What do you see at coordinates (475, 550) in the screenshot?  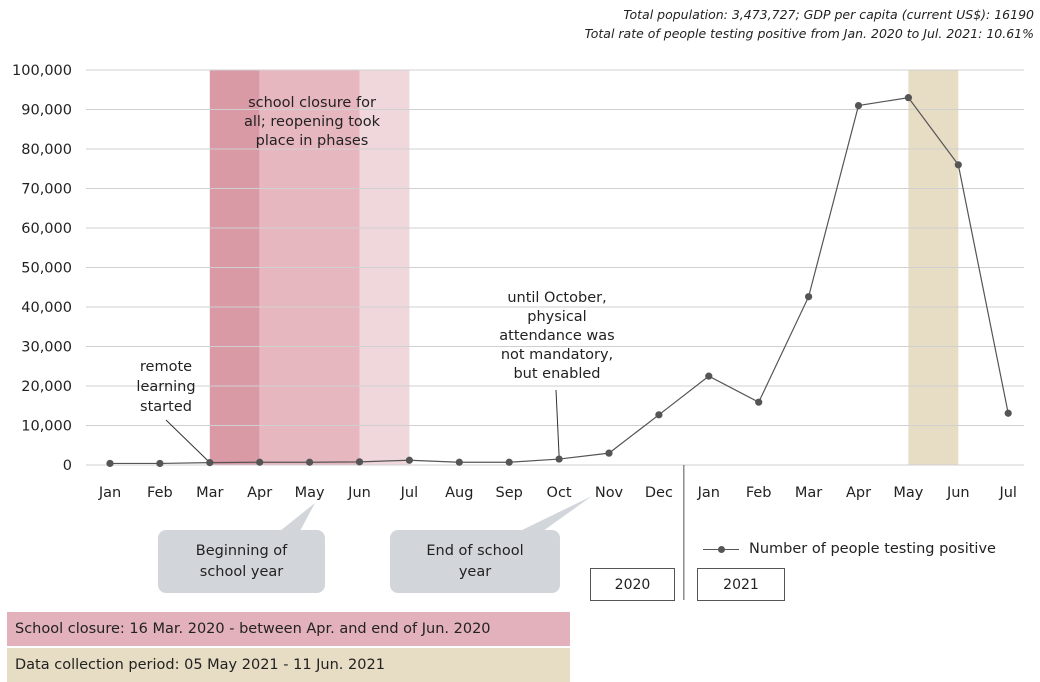 I see `callout-end-line-1: End of school` at bounding box center [475, 550].